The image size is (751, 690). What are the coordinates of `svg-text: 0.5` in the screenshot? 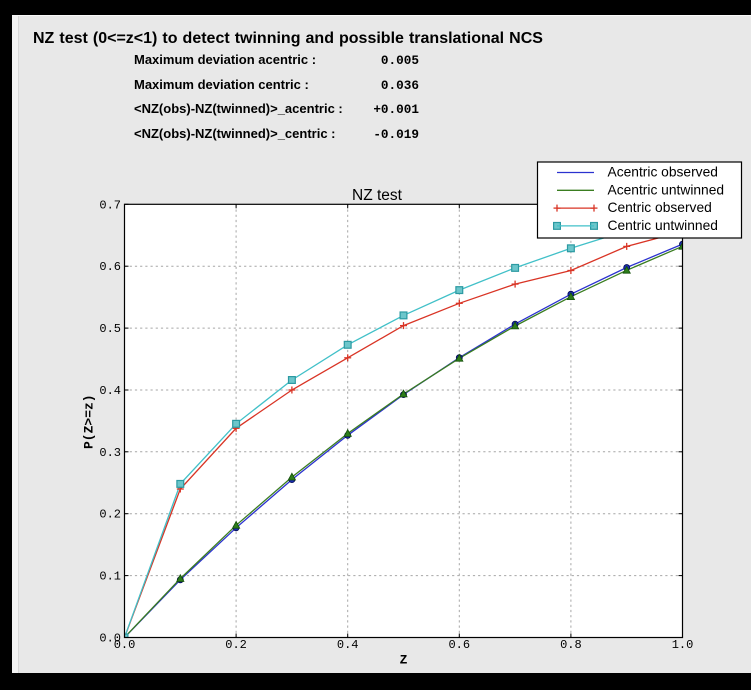 It's located at (110, 329).